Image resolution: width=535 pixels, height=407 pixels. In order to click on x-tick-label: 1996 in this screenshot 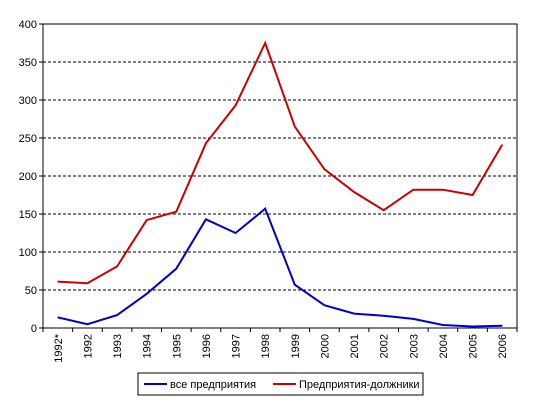, I will do `click(207, 346)`.